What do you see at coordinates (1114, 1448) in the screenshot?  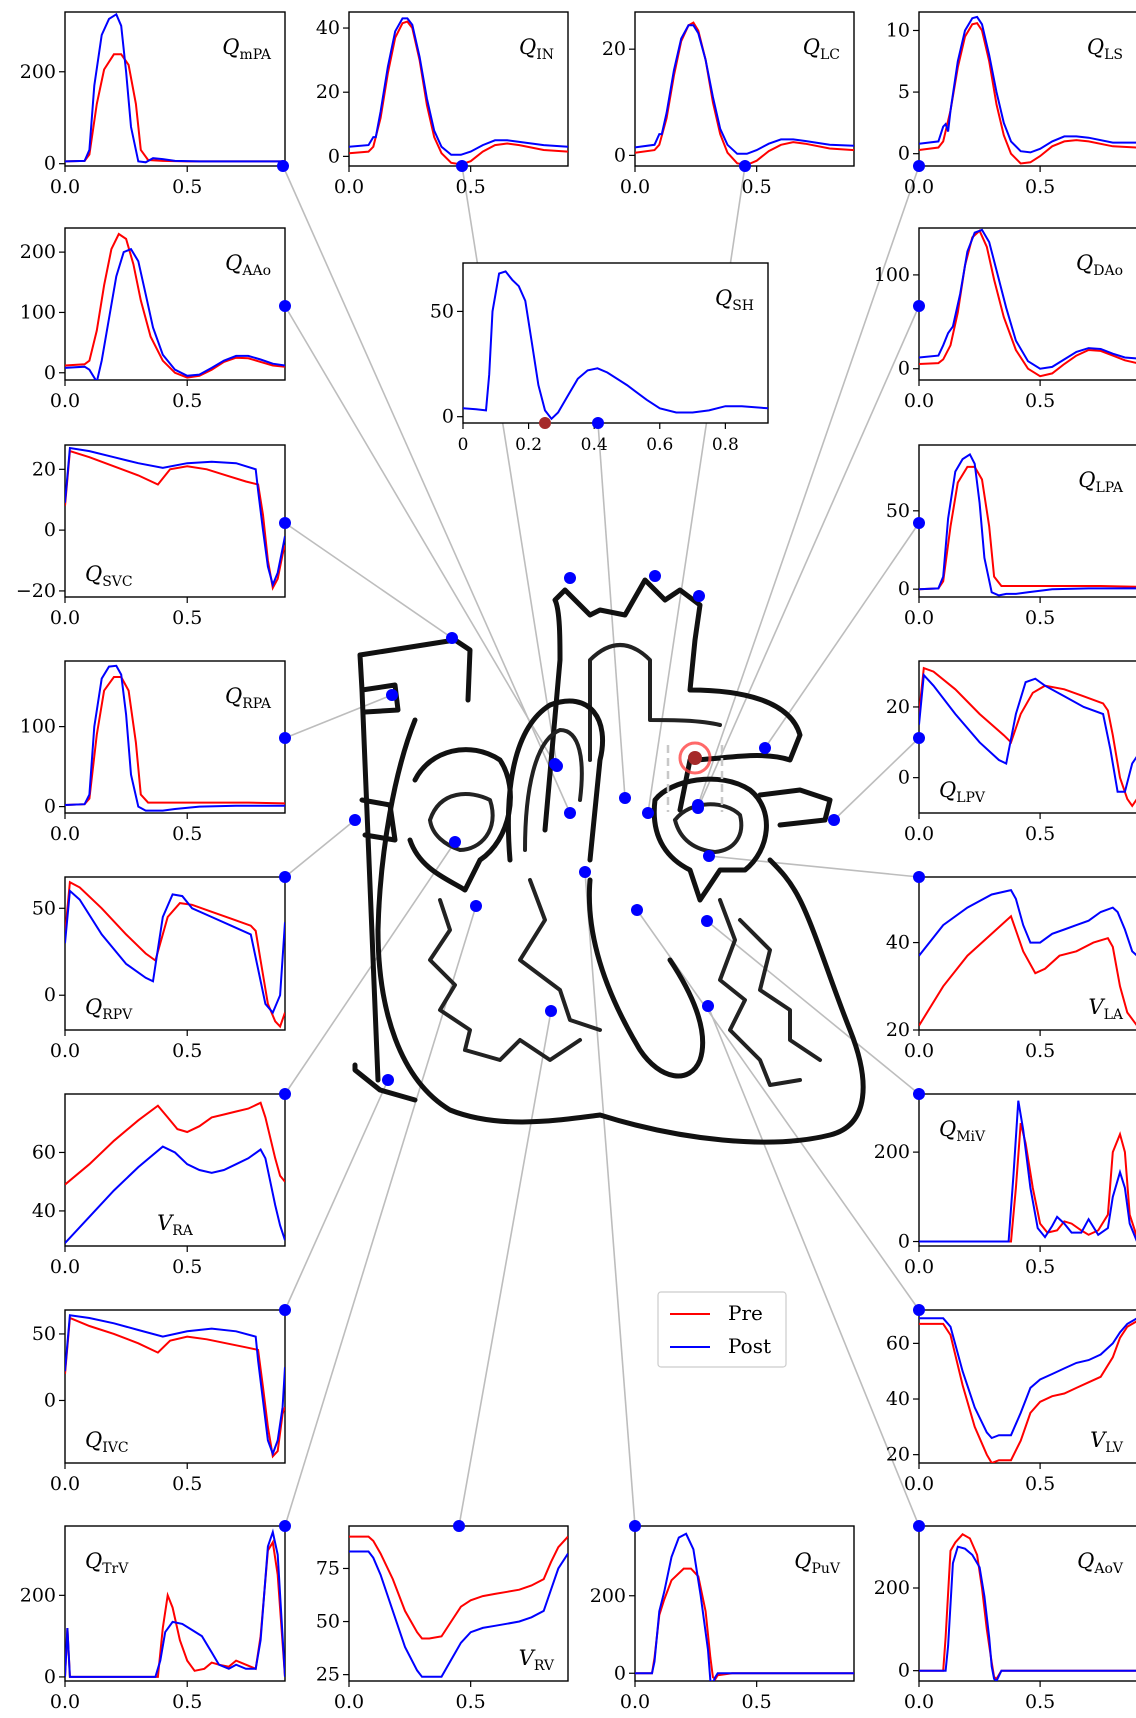 I see `panel-label-sub: LV` at bounding box center [1114, 1448].